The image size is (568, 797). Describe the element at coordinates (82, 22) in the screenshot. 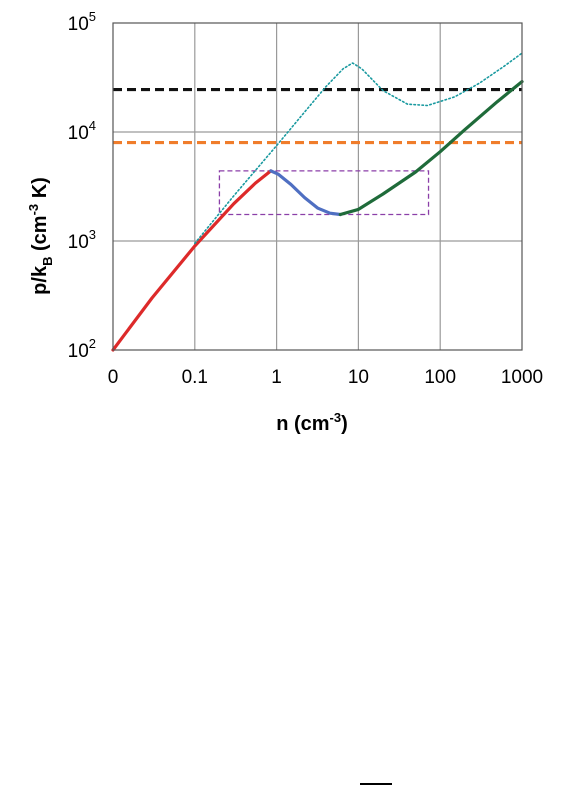

I see `y-tick-label: 10⁵` at that location.